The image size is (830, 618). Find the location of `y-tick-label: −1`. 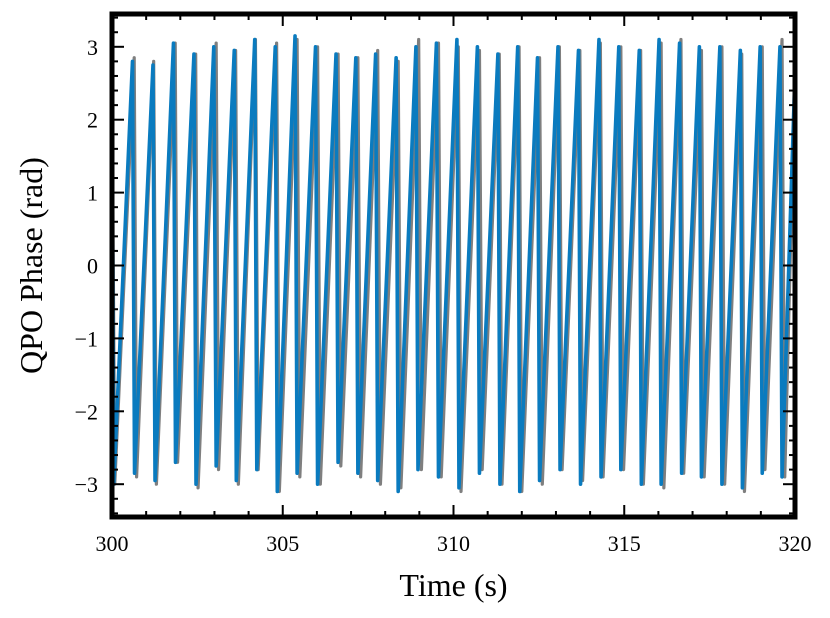

y-tick-label: −1 is located at coordinates (86, 338).